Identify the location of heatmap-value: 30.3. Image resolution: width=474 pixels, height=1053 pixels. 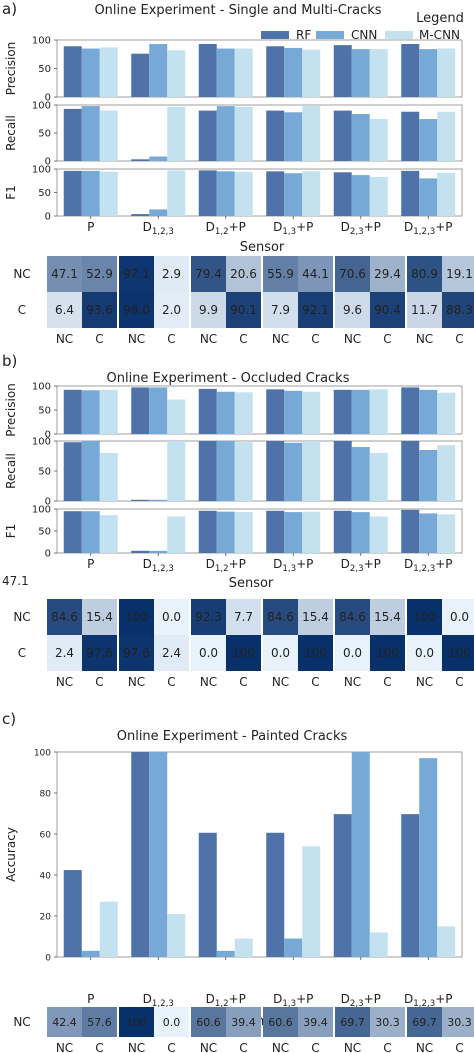
(387, 1022).